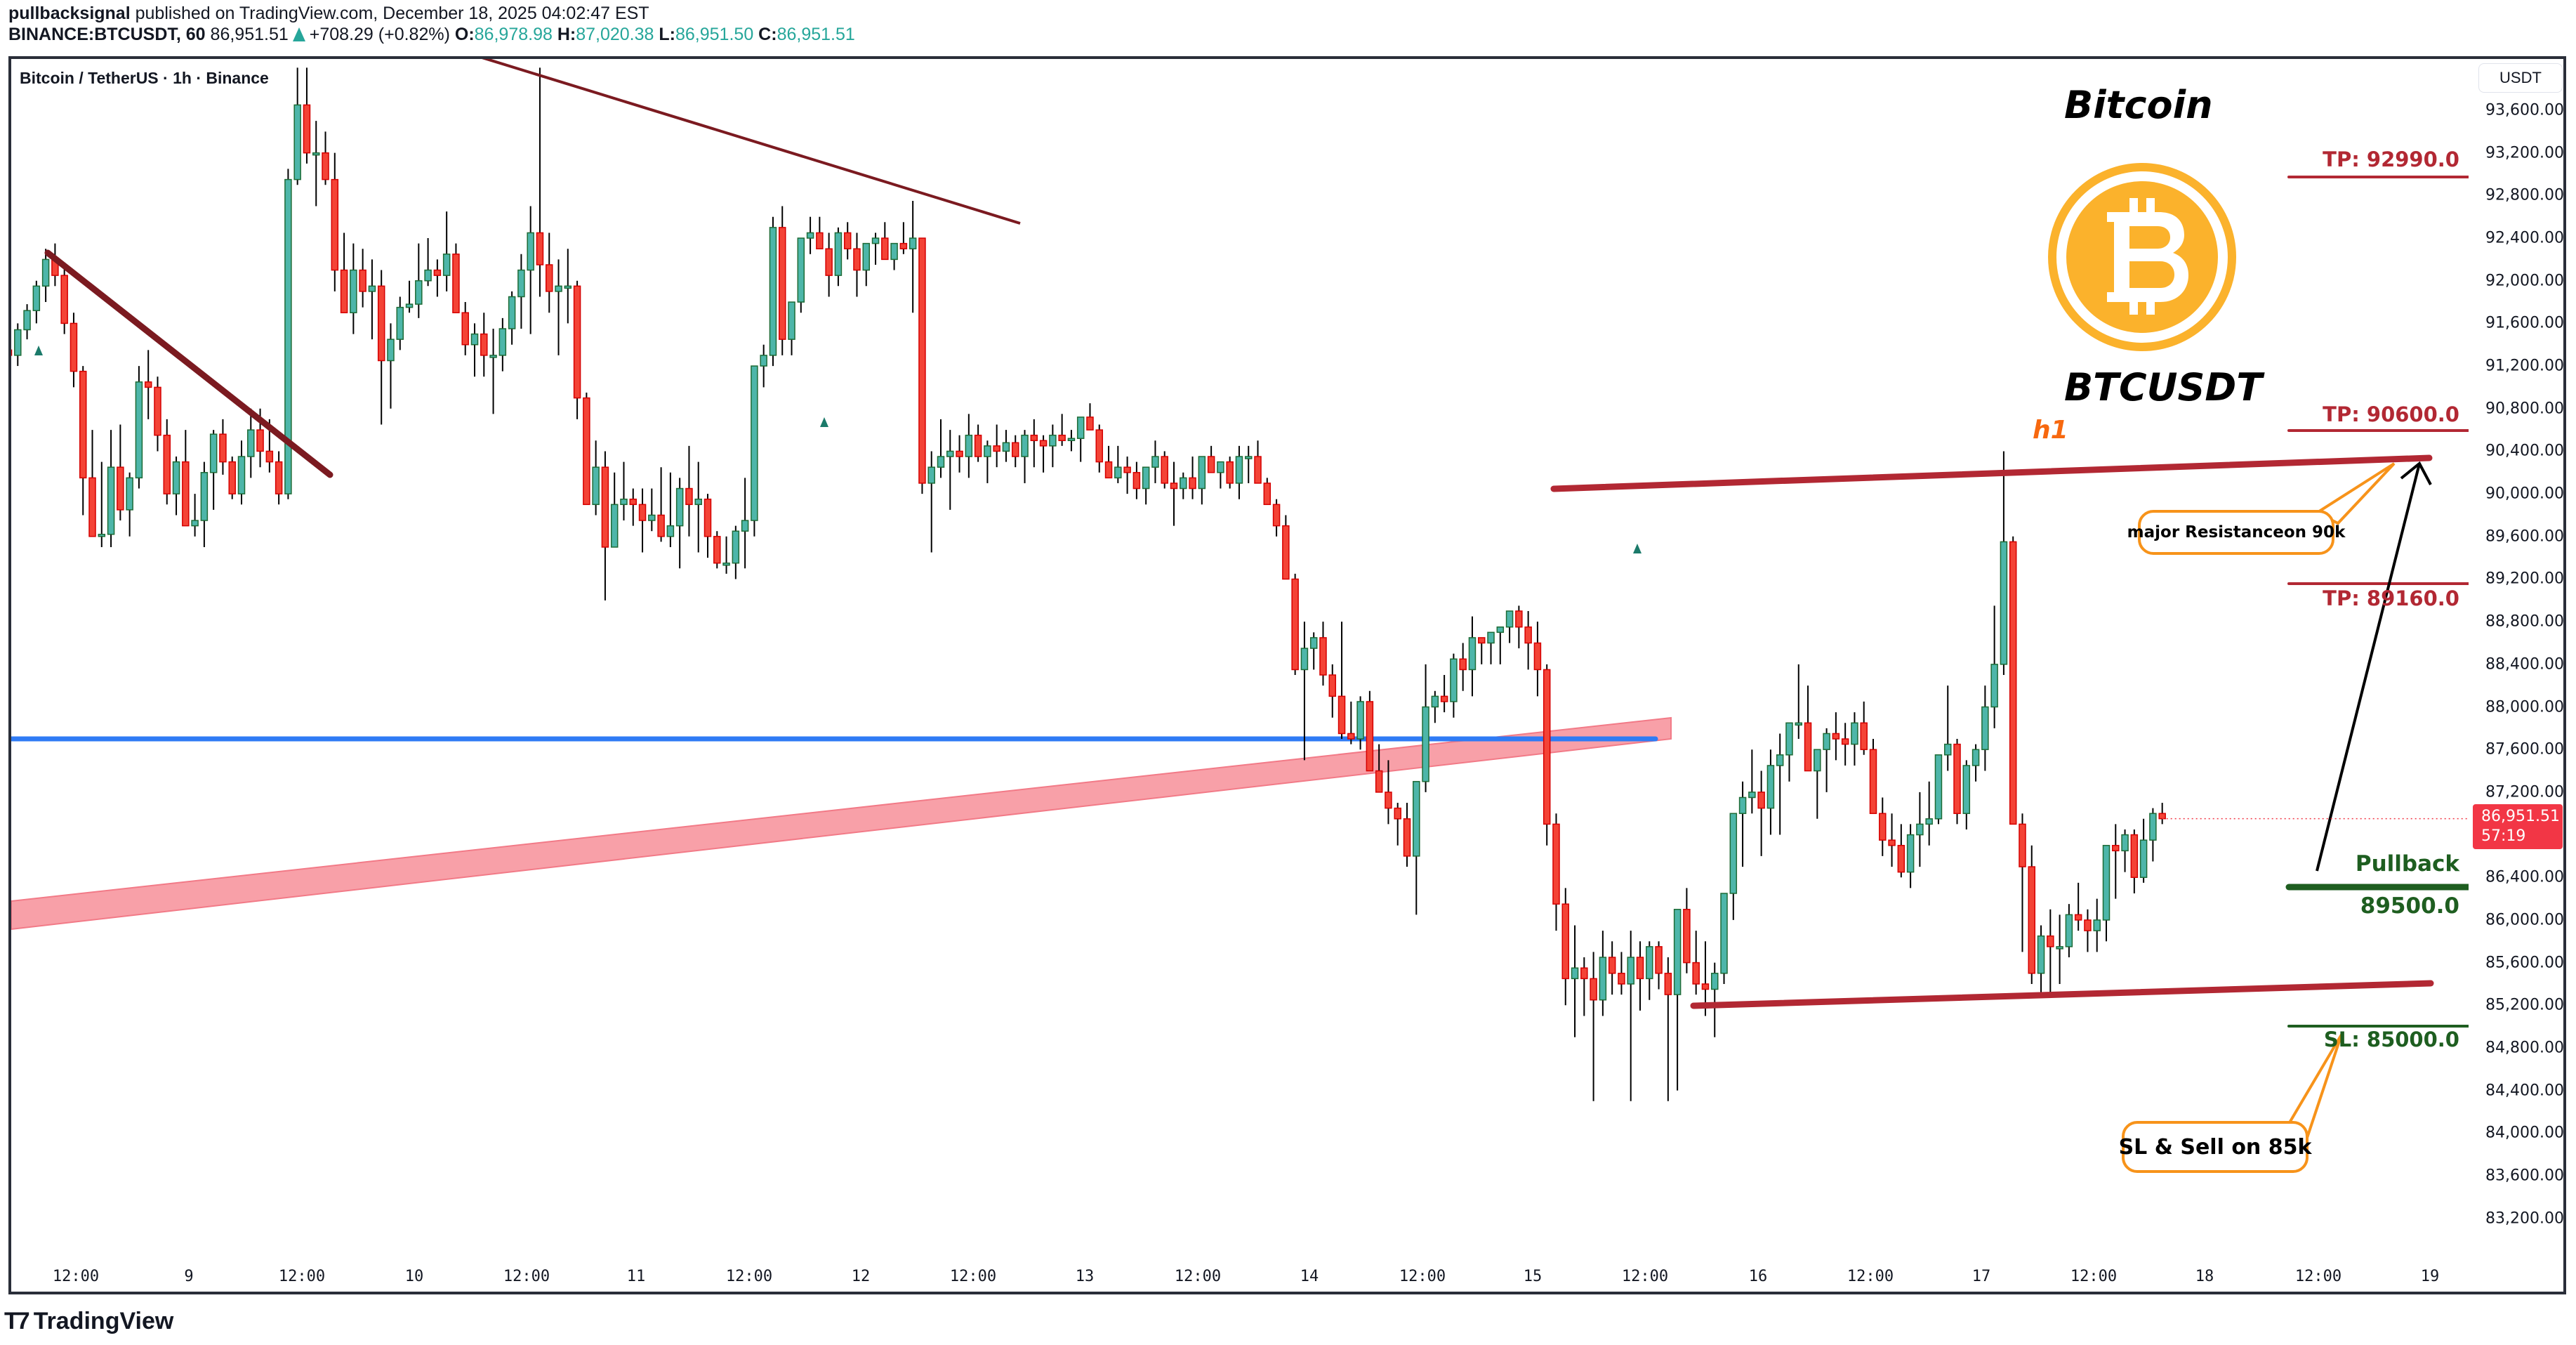 This screenshot has width=2576, height=1345. Describe the element at coordinates (841, 823) in the screenshot. I see `demand-zone` at that location.